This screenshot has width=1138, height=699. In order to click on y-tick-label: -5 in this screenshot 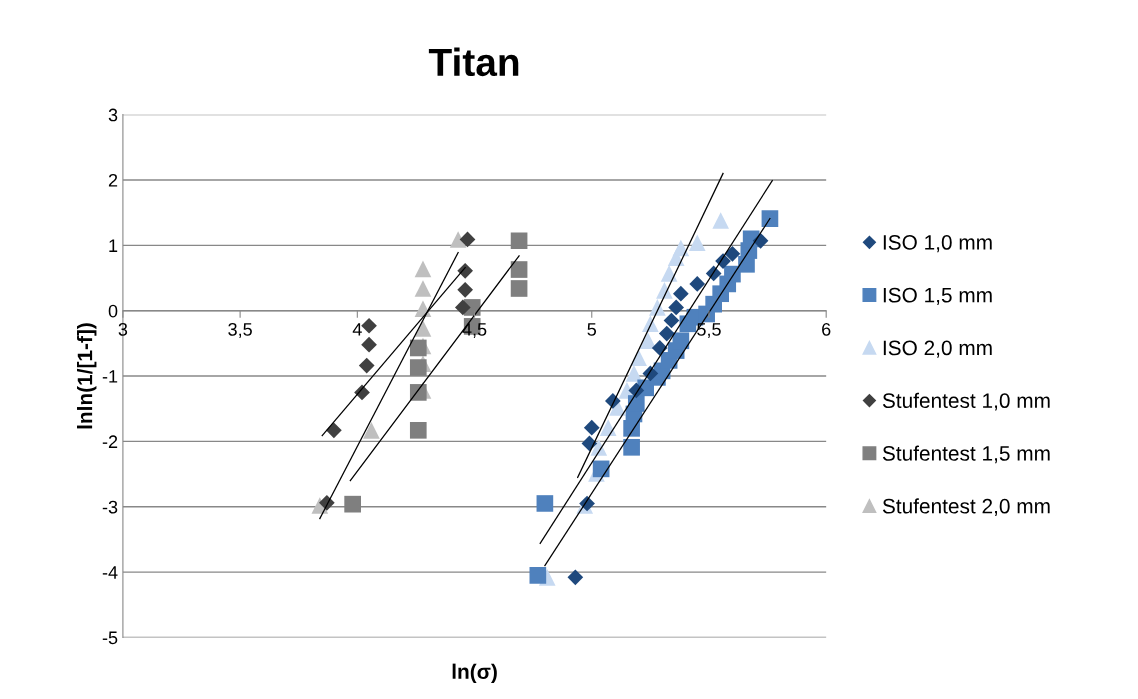, I will do `click(110, 638)`.